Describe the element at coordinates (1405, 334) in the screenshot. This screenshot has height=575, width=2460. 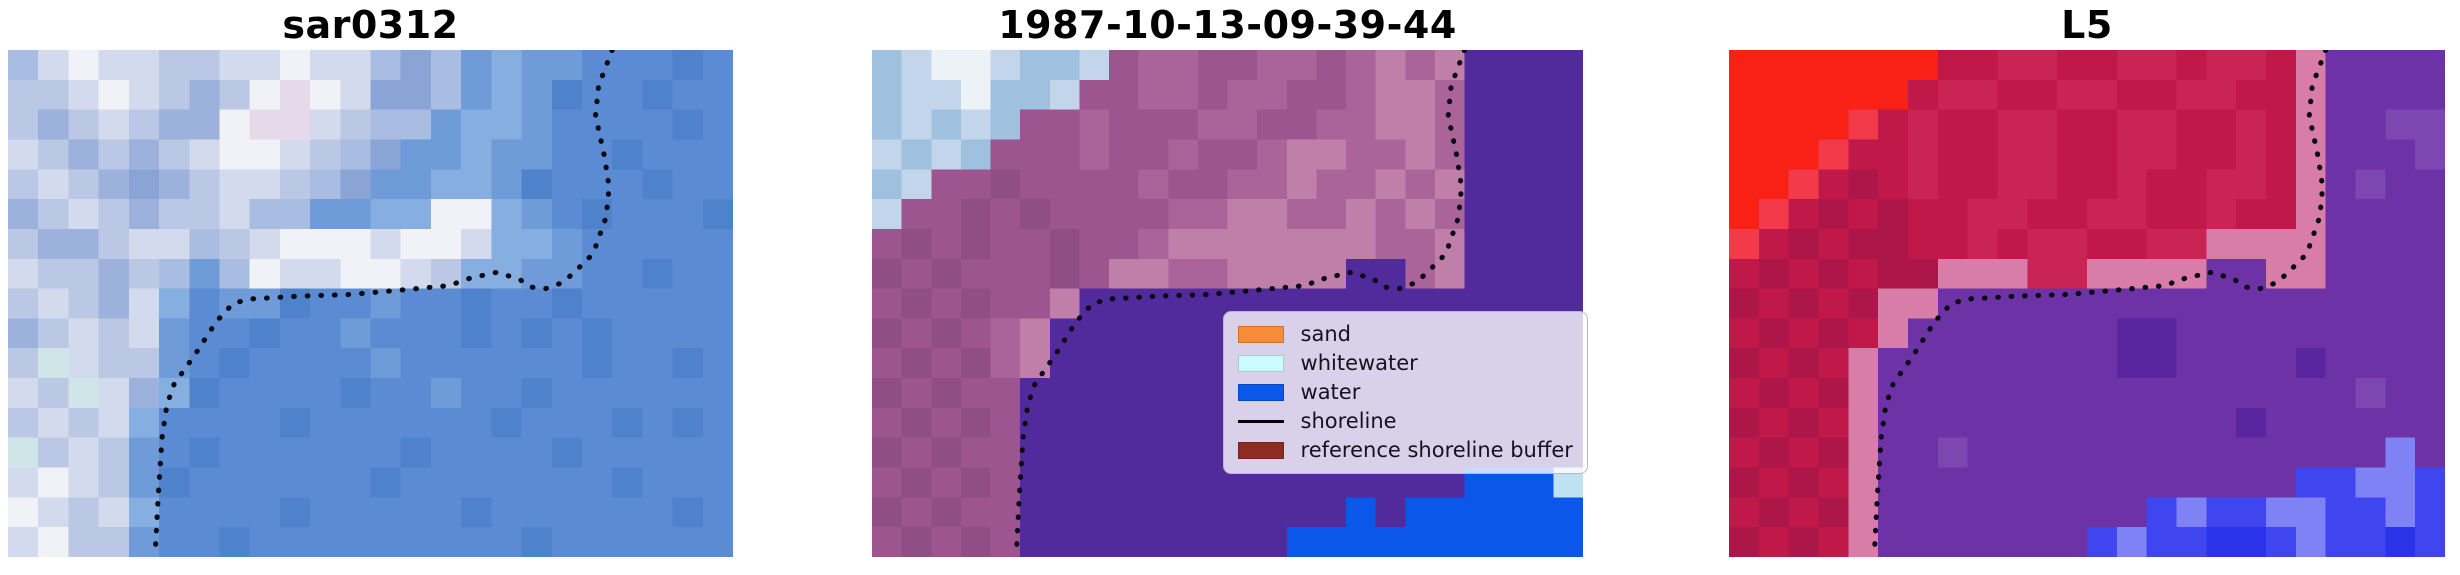
I see `legend-item-sand: sand` at that location.